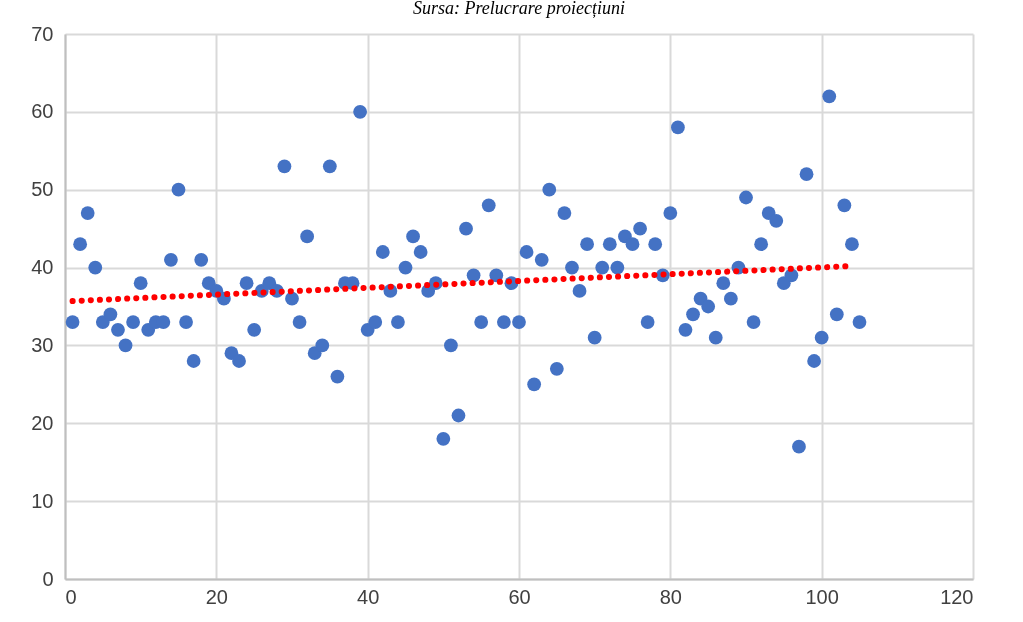 The height and width of the screenshot is (622, 1023). I want to click on x-tick-label: 80, so click(670, 596).